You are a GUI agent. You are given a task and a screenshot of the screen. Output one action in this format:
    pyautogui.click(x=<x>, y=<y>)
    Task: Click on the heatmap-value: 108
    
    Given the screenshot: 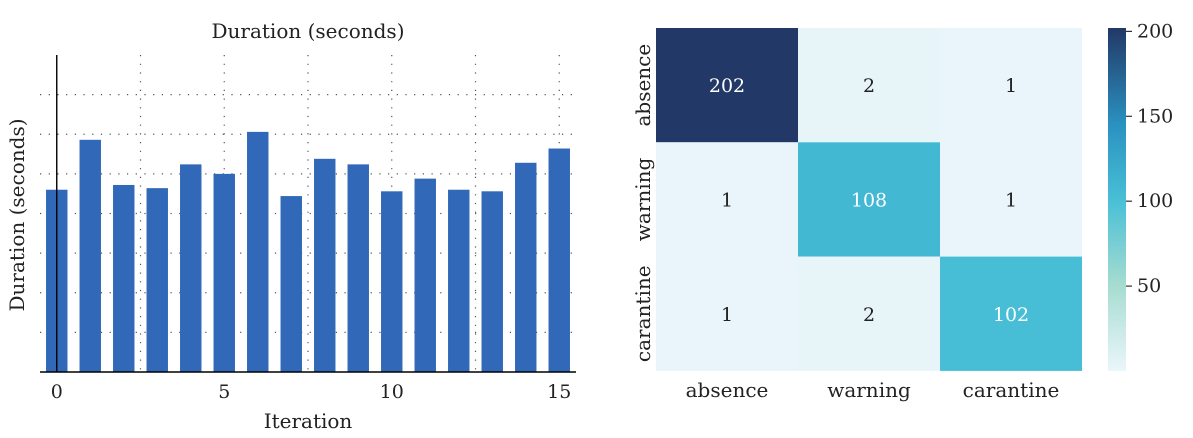 What is the action you would take?
    pyautogui.click(x=869, y=200)
    